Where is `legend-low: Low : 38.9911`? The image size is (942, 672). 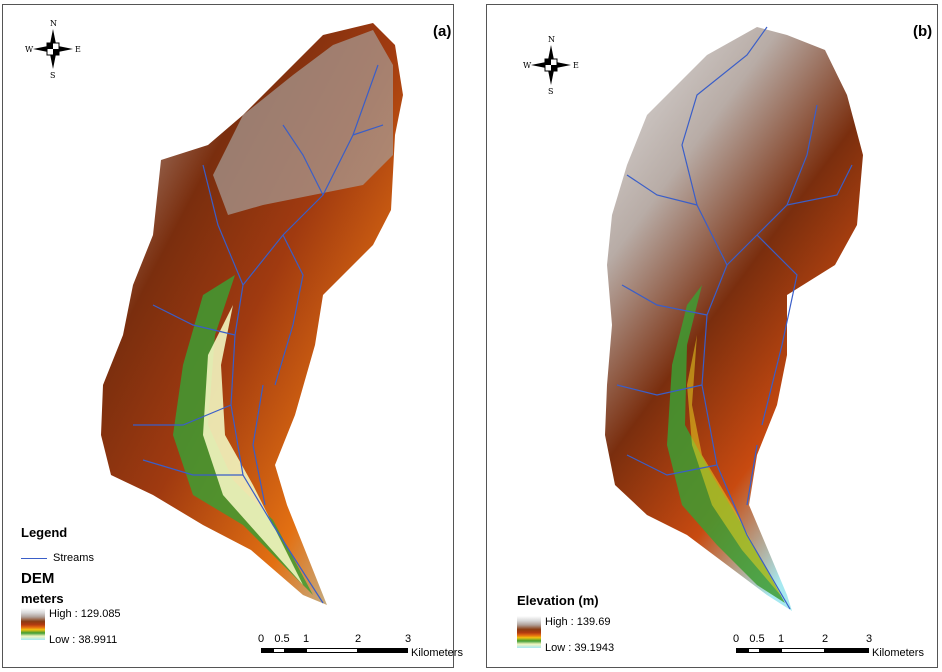 legend-low: Low : 38.9911 is located at coordinates (83, 640).